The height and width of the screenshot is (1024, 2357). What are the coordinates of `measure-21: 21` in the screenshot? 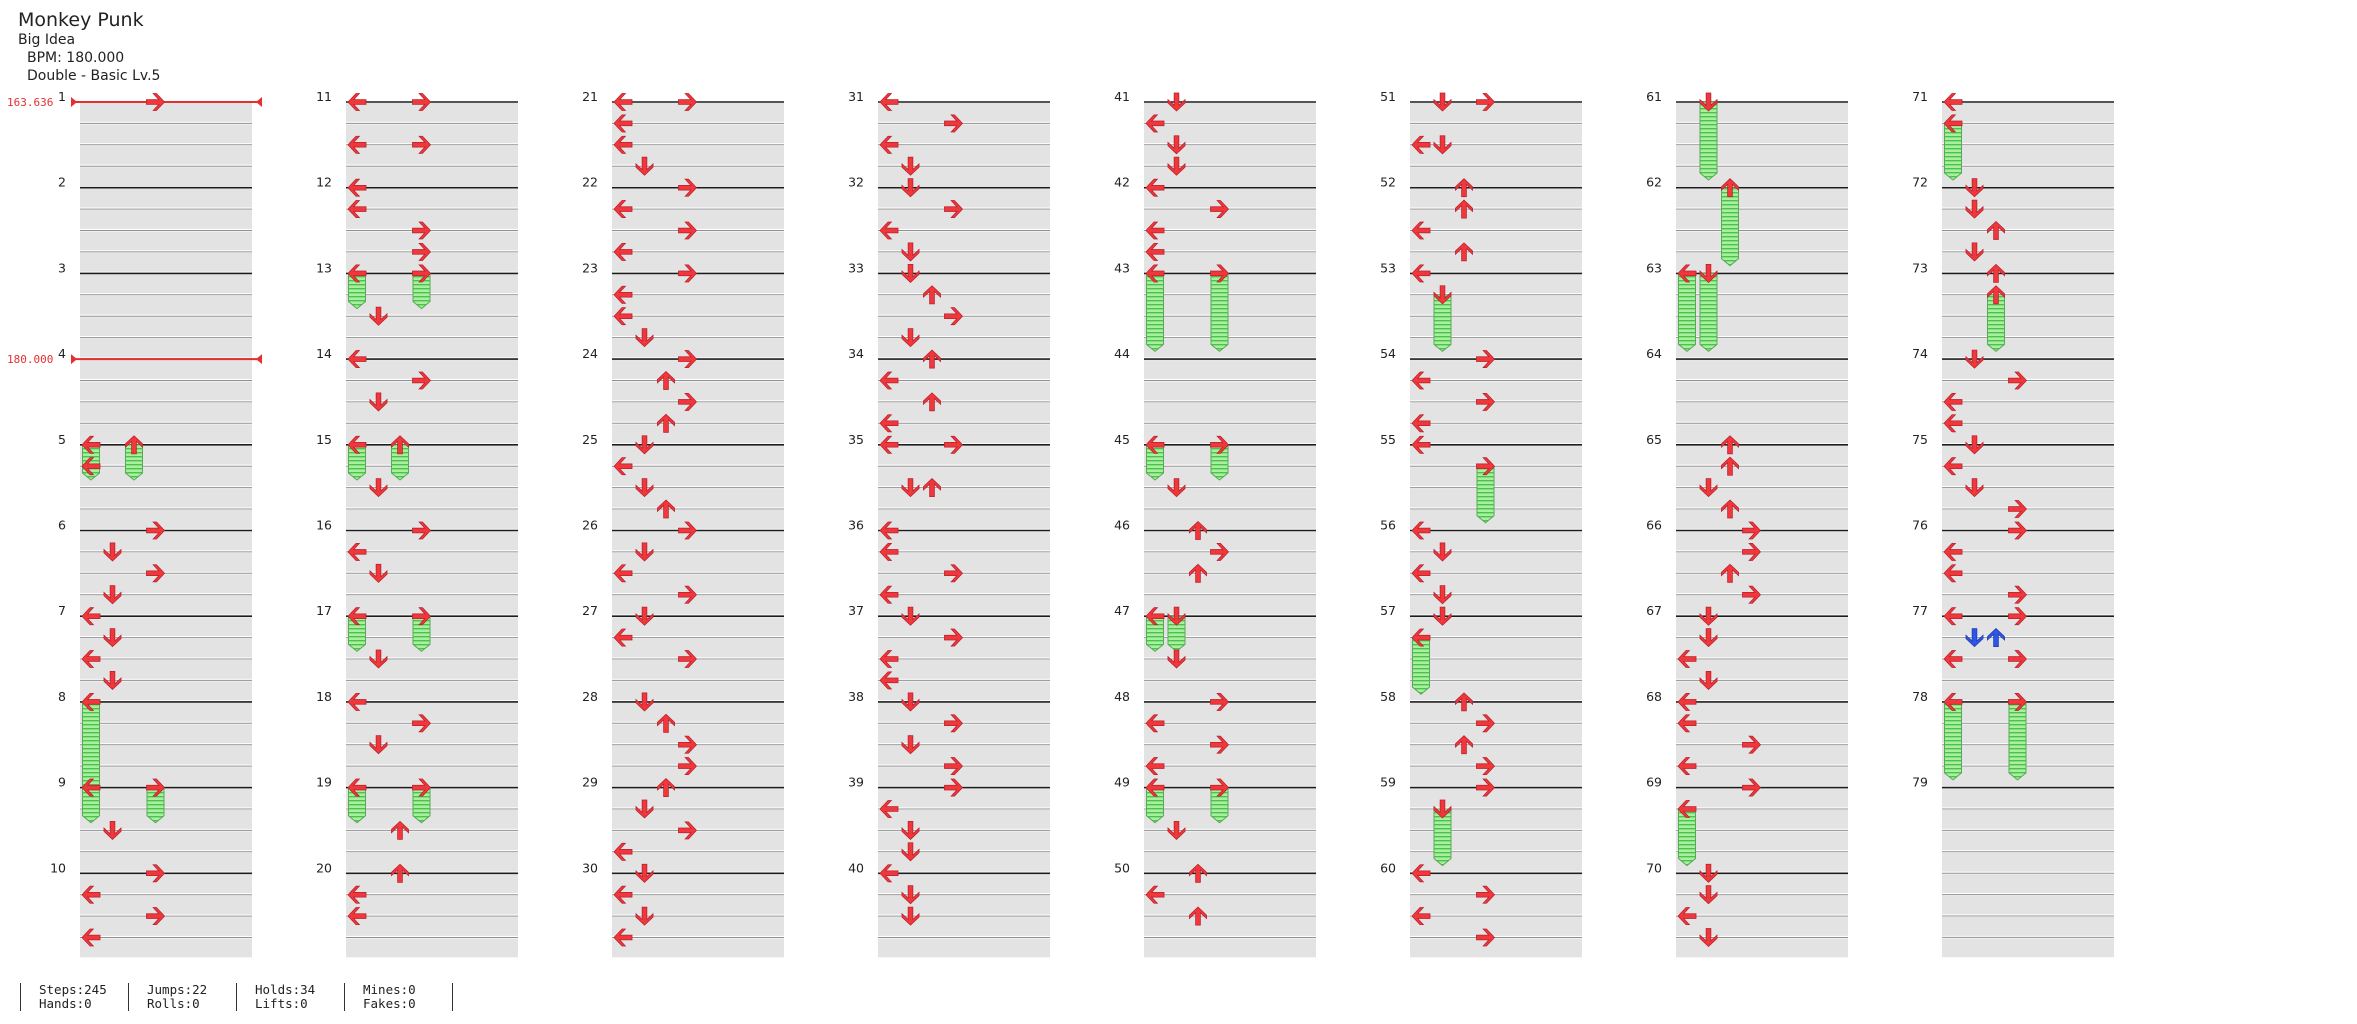 It's located at (683, 137).